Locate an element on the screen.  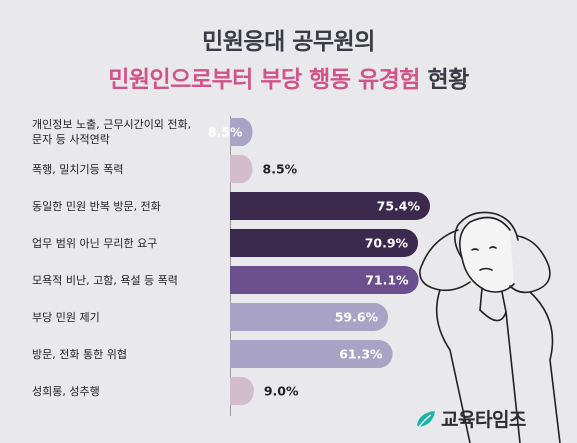
category-label-line: 성희롱, 성추행 is located at coordinates (66, 391).